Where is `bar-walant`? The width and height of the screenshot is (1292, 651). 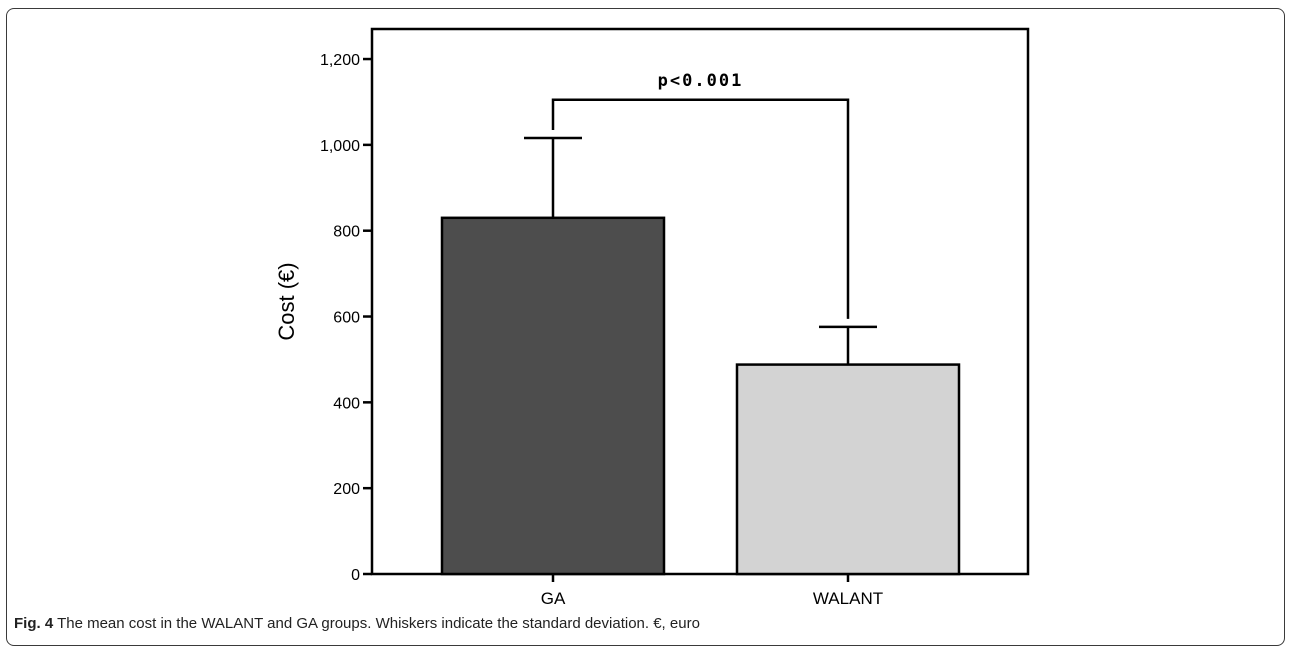 bar-walant is located at coordinates (848, 469).